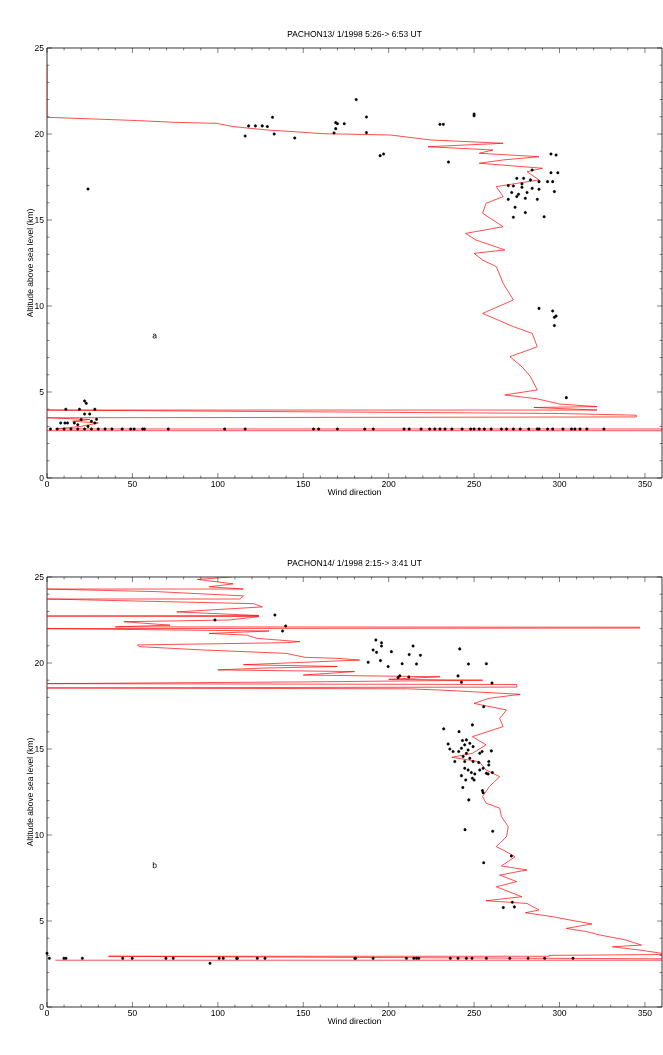 The image size is (663, 1055). Describe the element at coordinates (154, 336) in the screenshot. I see `annotation: a` at that location.